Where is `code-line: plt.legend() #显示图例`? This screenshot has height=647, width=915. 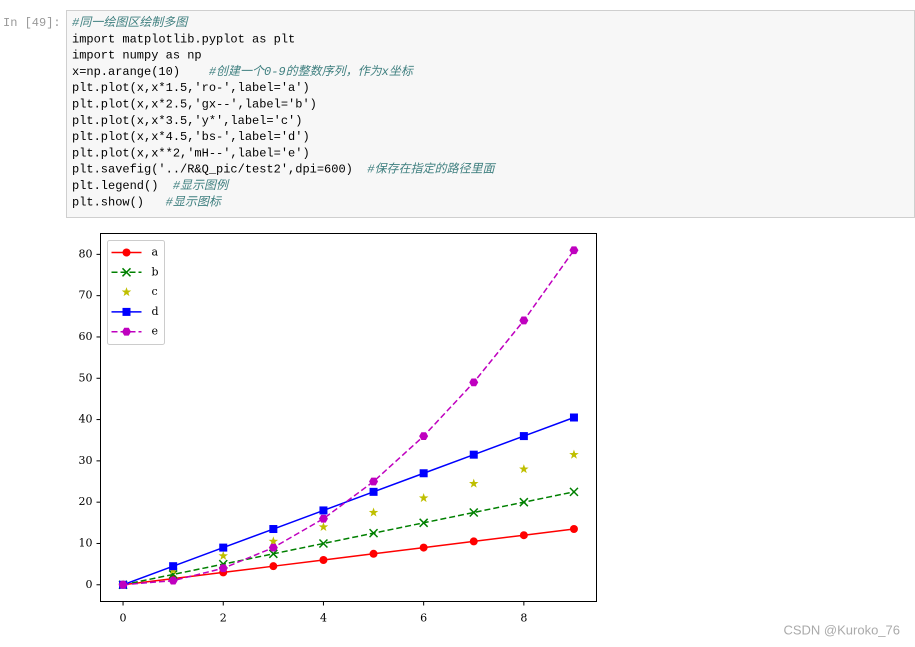
code-line: plt.legend() #显示图例 is located at coordinates (151, 185).